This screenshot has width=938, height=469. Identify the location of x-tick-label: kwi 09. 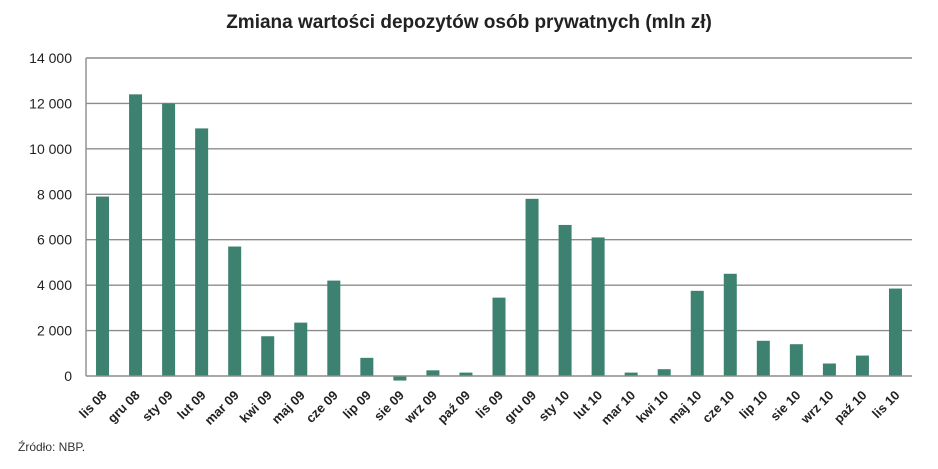
(256, 407).